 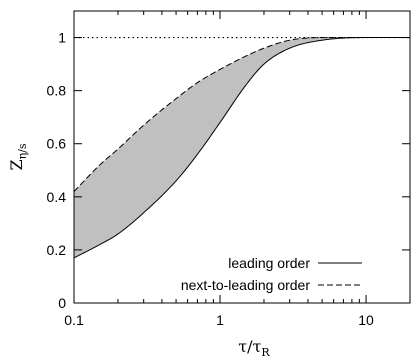 I want to click on y-axis-title-main: Z, so click(x=16, y=164).